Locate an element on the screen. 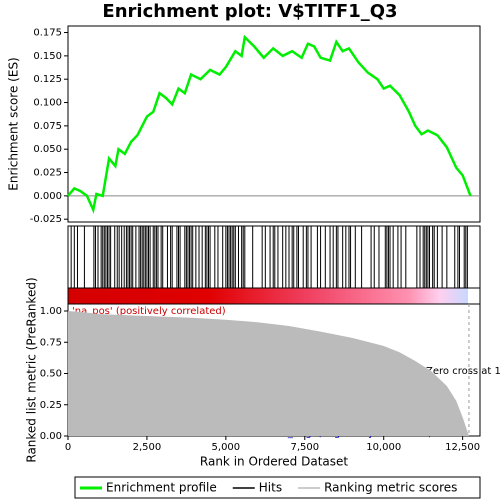  y-tick-label: 0.25 is located at coordinates (51, 405).